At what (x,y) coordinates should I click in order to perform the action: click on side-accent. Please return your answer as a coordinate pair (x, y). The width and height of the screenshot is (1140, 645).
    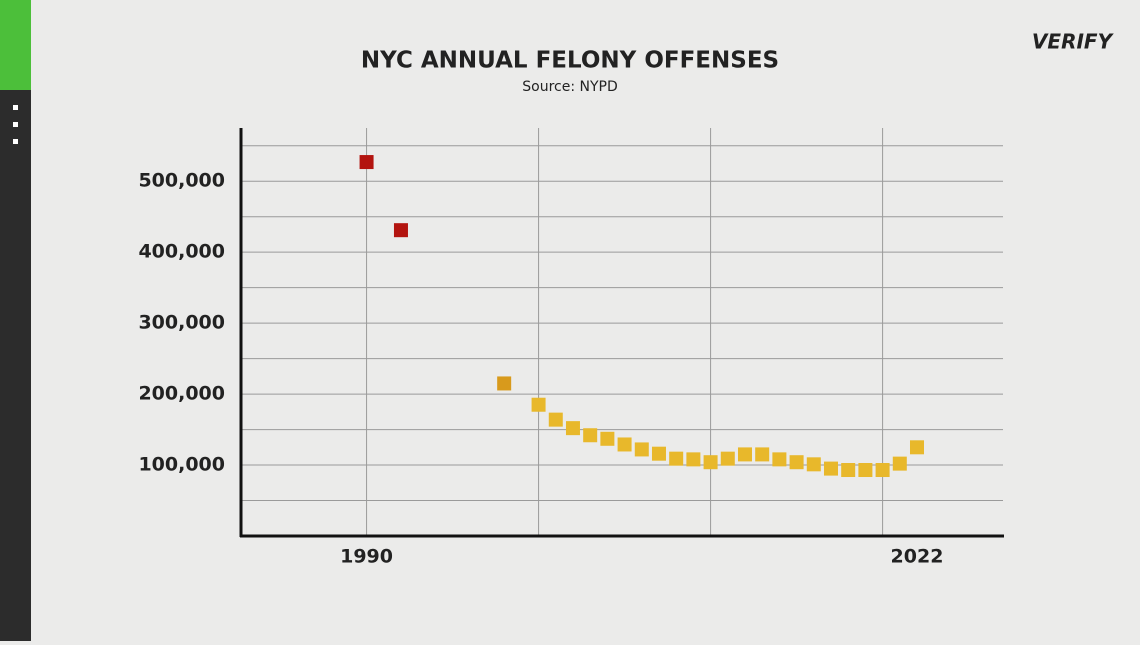
    Looking at the image, I should click on (15, 45).